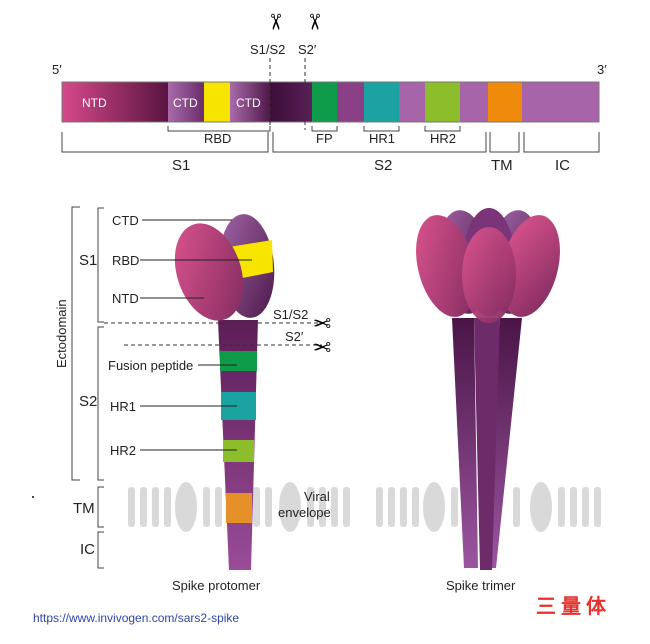 The height and width of the screenshot is (644, 650). I want to click on ctd1-segment-label: CTD, so click(185, 103).